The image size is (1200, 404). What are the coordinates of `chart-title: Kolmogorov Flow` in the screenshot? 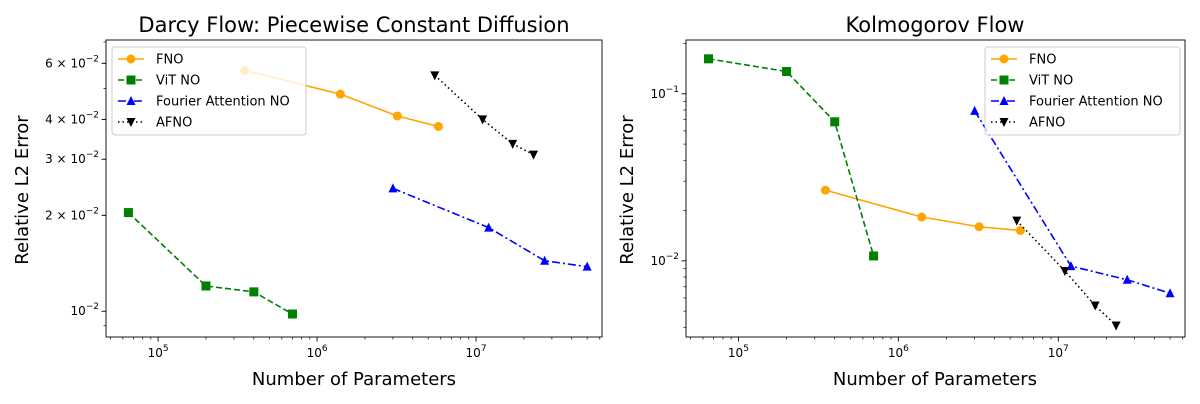 It's located at (935, 25).